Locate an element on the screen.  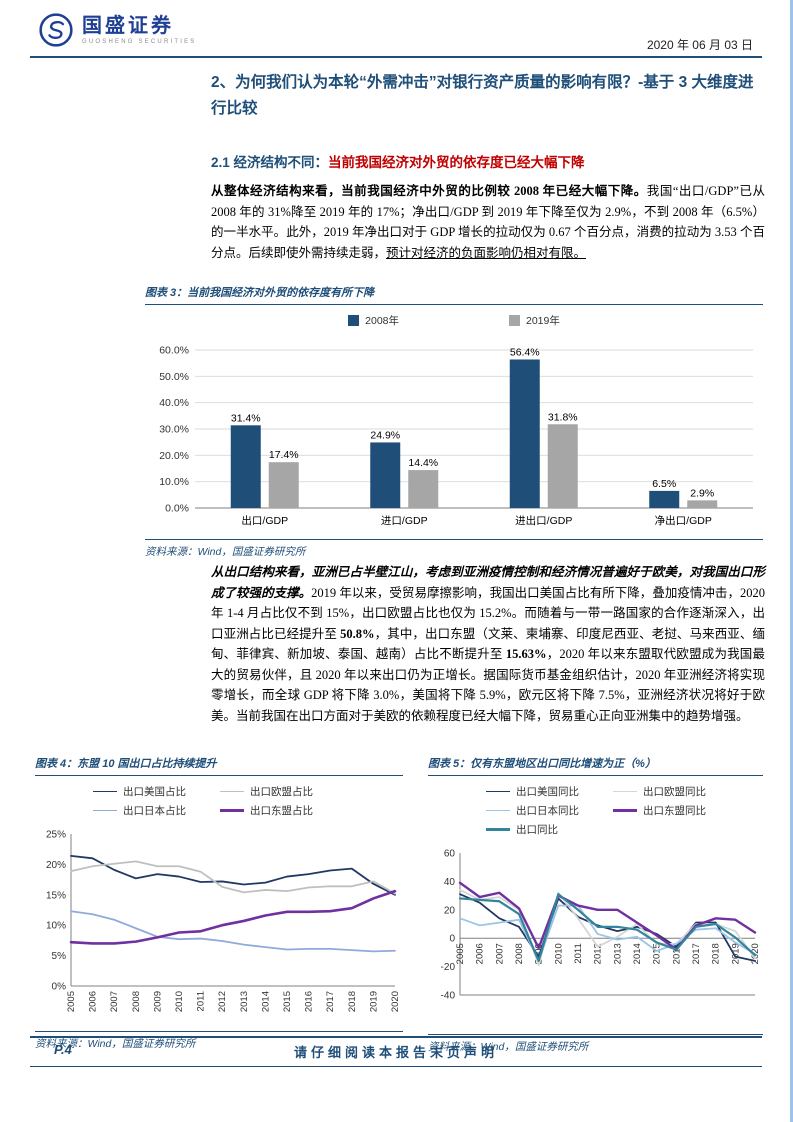
svg-text: 2020 is located at coordinates (395, 1001).